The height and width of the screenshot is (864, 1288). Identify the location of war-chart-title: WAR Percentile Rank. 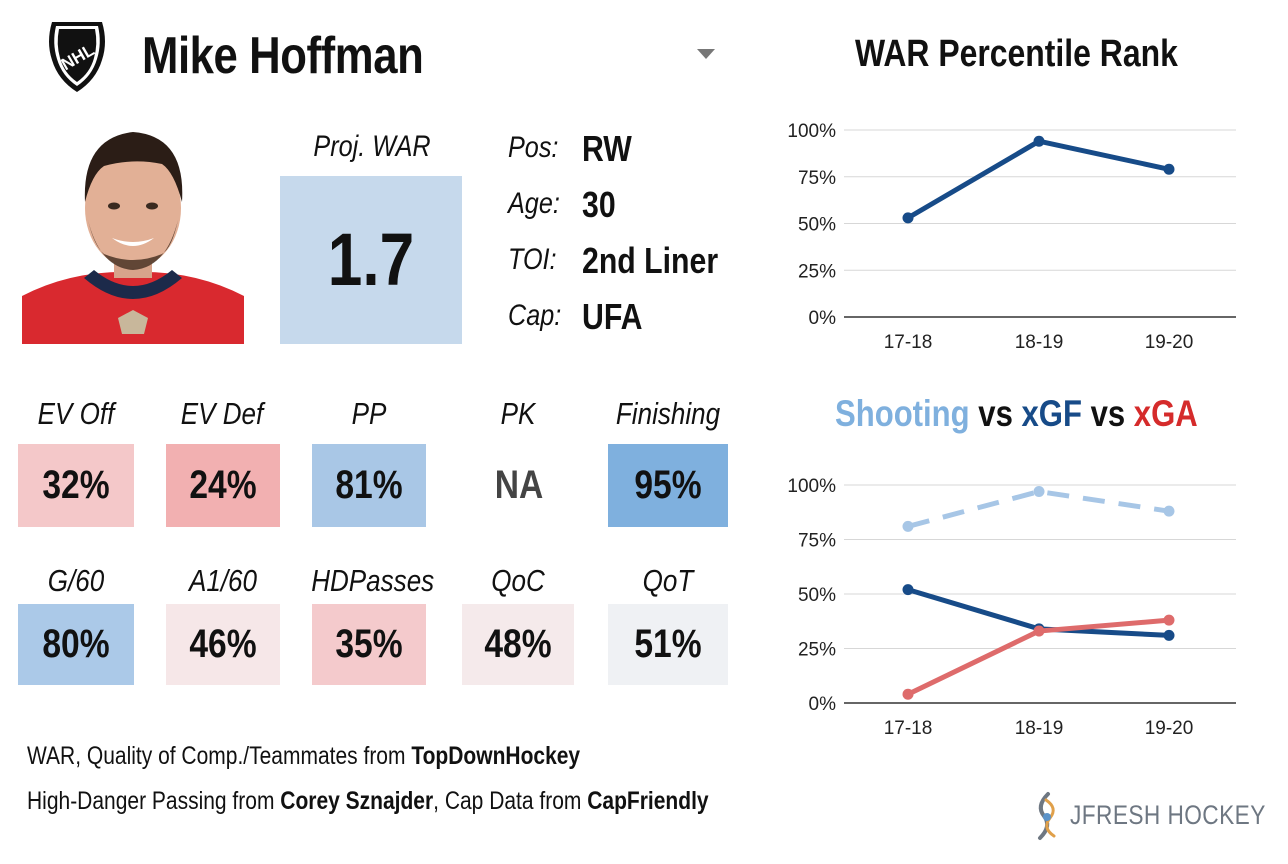
(1016, 54).